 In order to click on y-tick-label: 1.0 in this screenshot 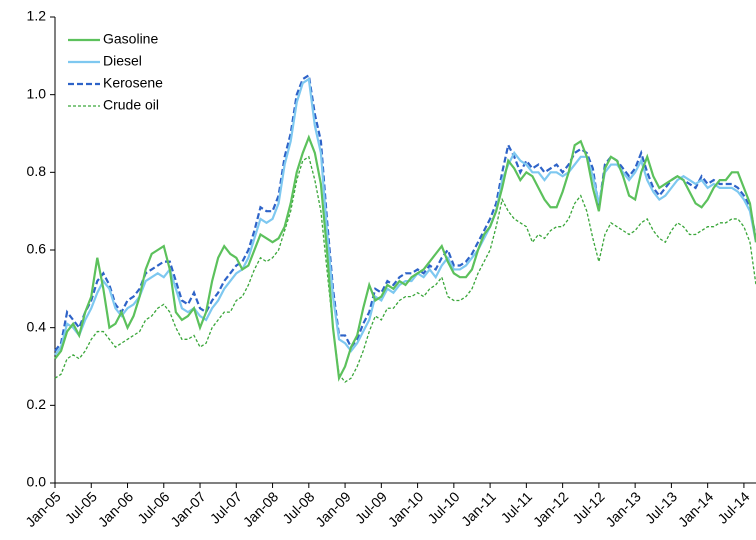, I will do `click(37, 93)`.